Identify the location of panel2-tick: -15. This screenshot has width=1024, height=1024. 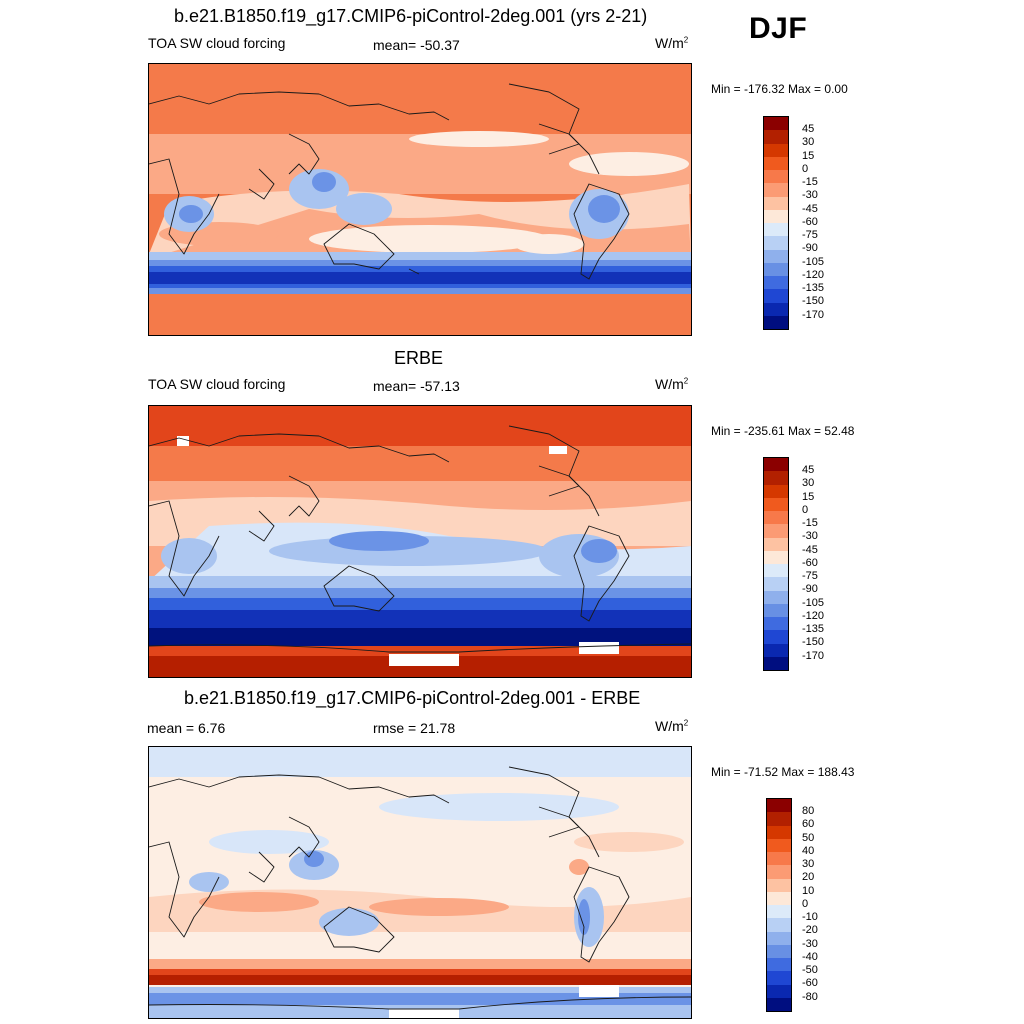
(810, 523).